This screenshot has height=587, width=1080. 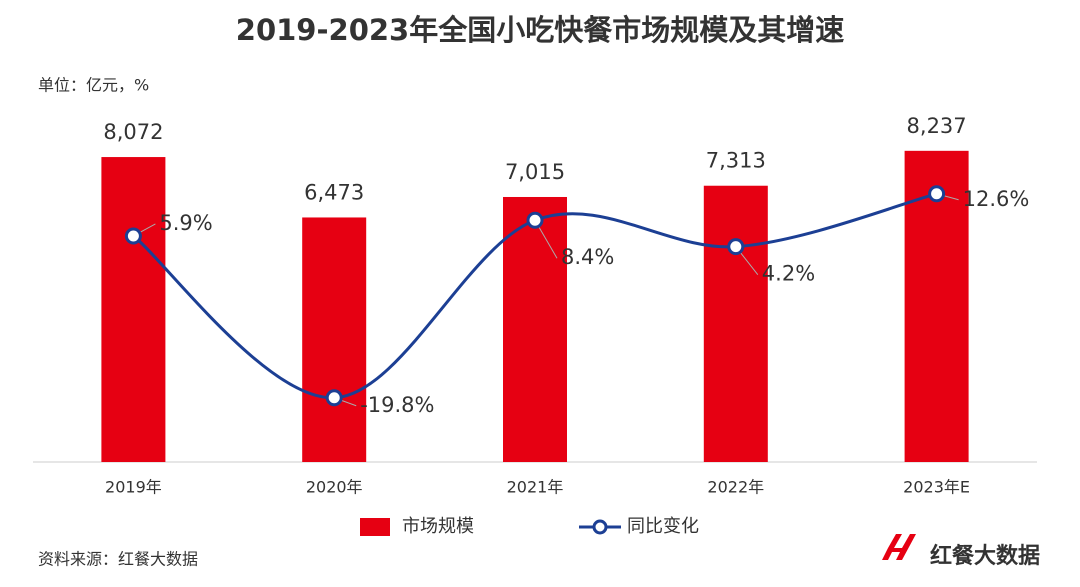 I want to click on x-tick-label: 2020年, so click(x=334, y=487).